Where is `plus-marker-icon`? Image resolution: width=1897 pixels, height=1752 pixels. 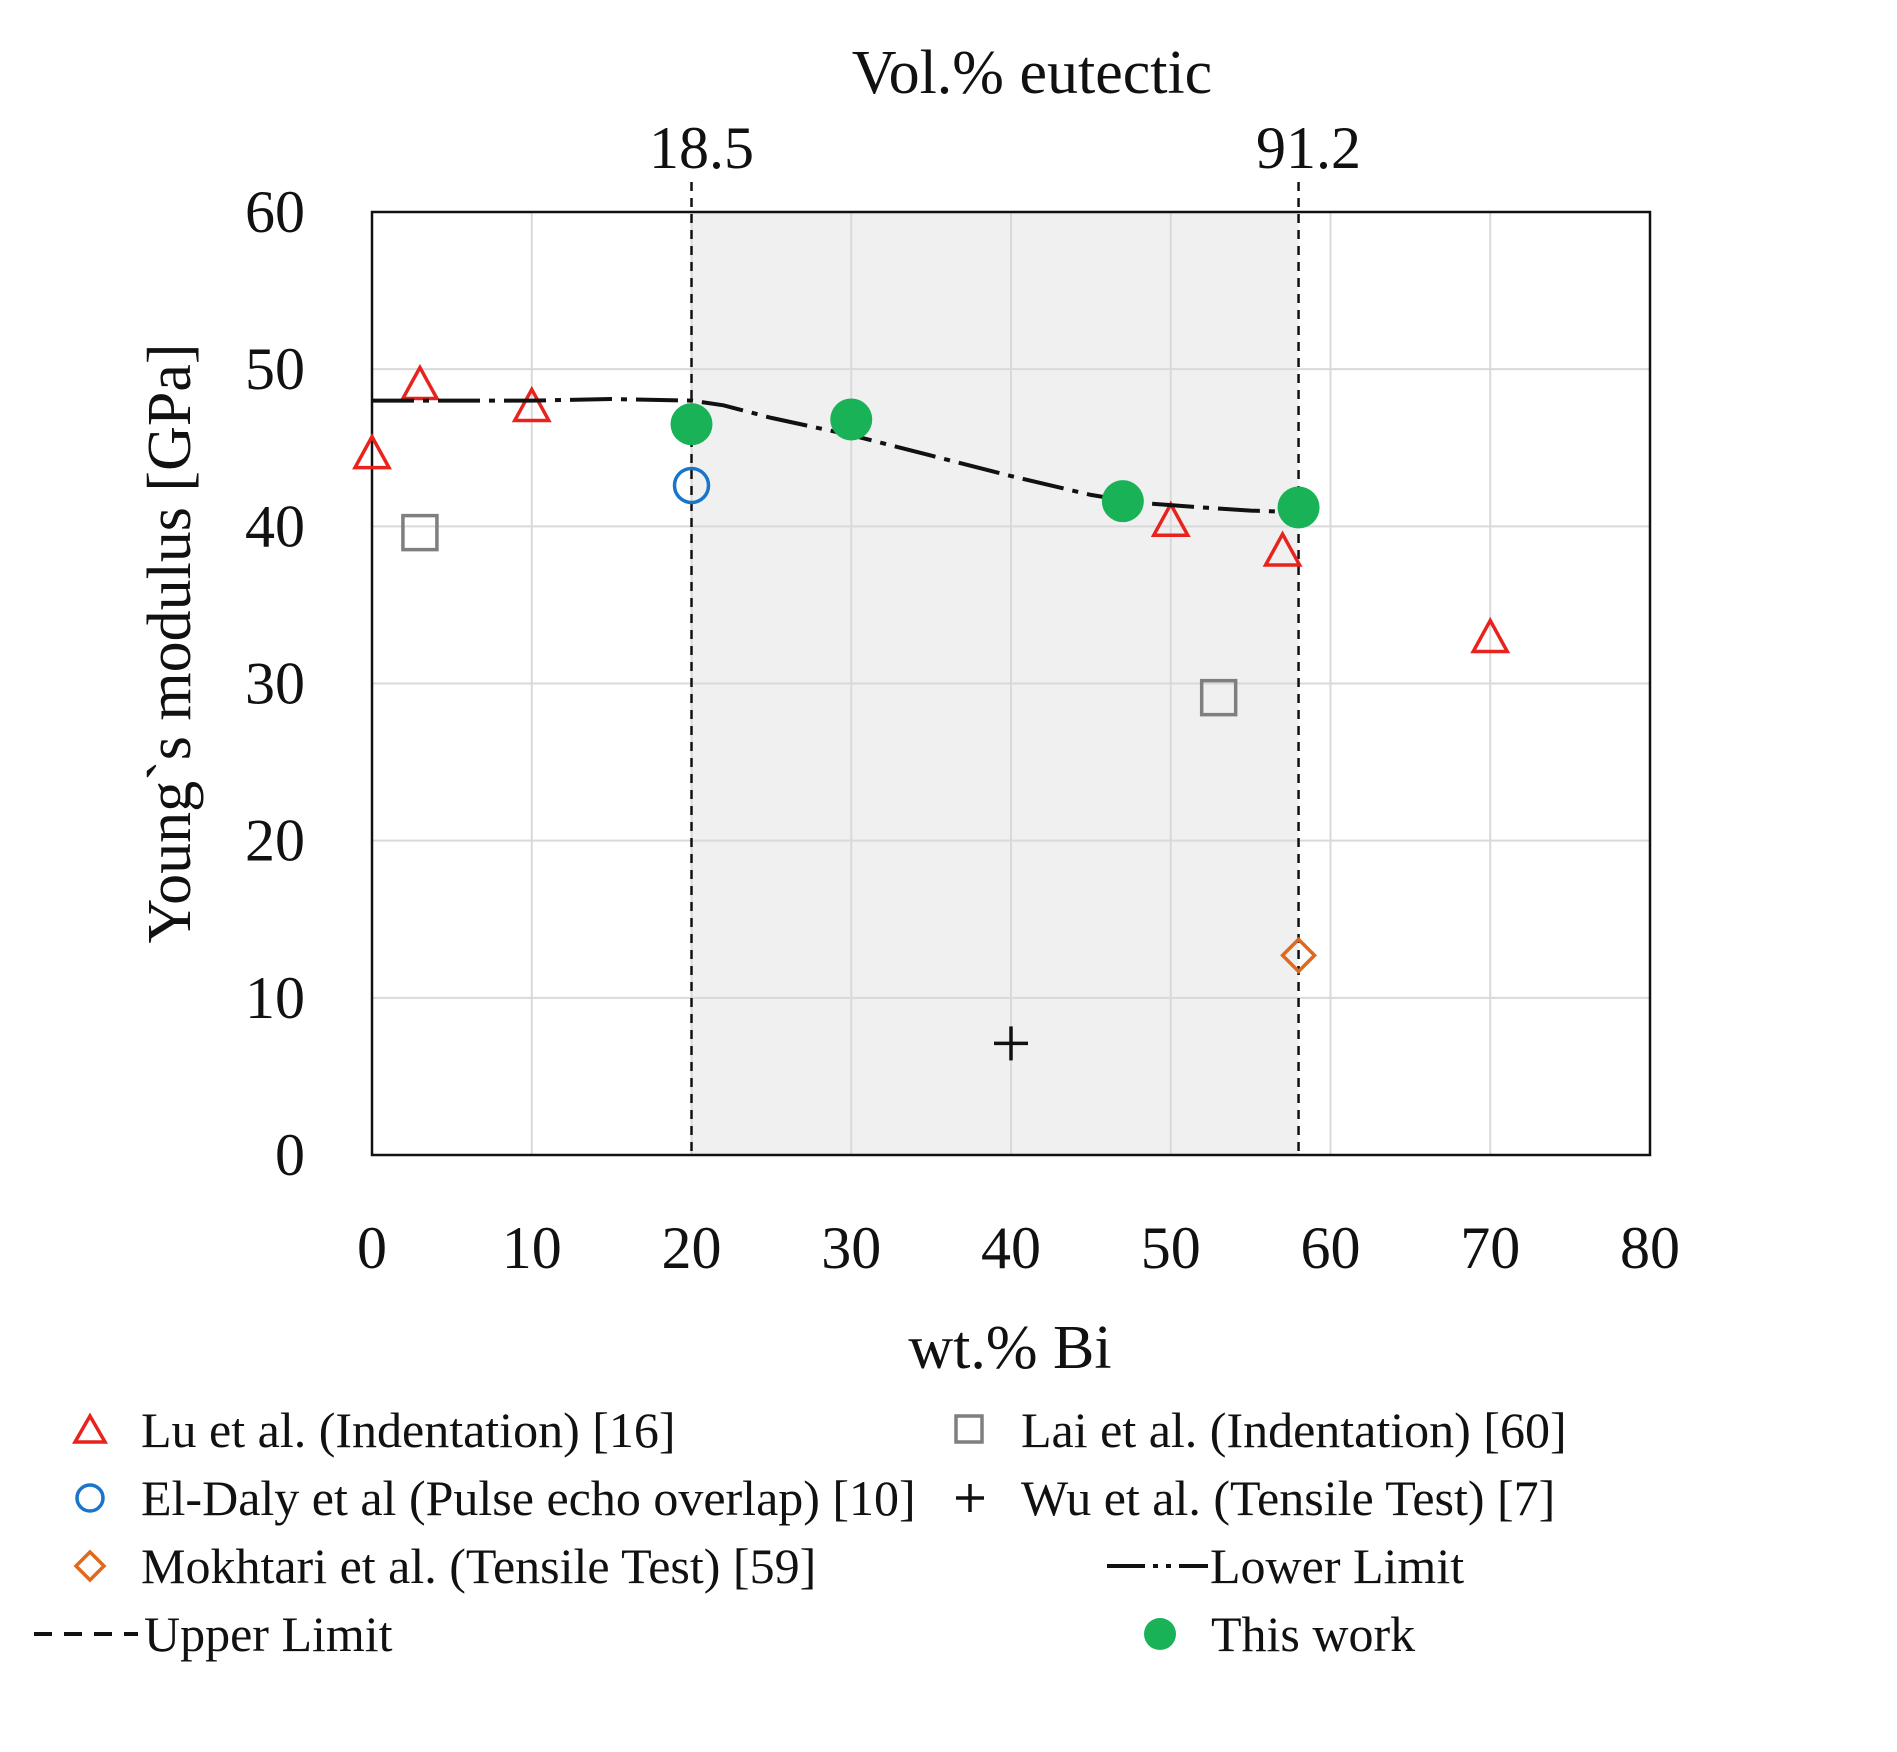
plus-marker-icon is located at coordinates (970, 1498).